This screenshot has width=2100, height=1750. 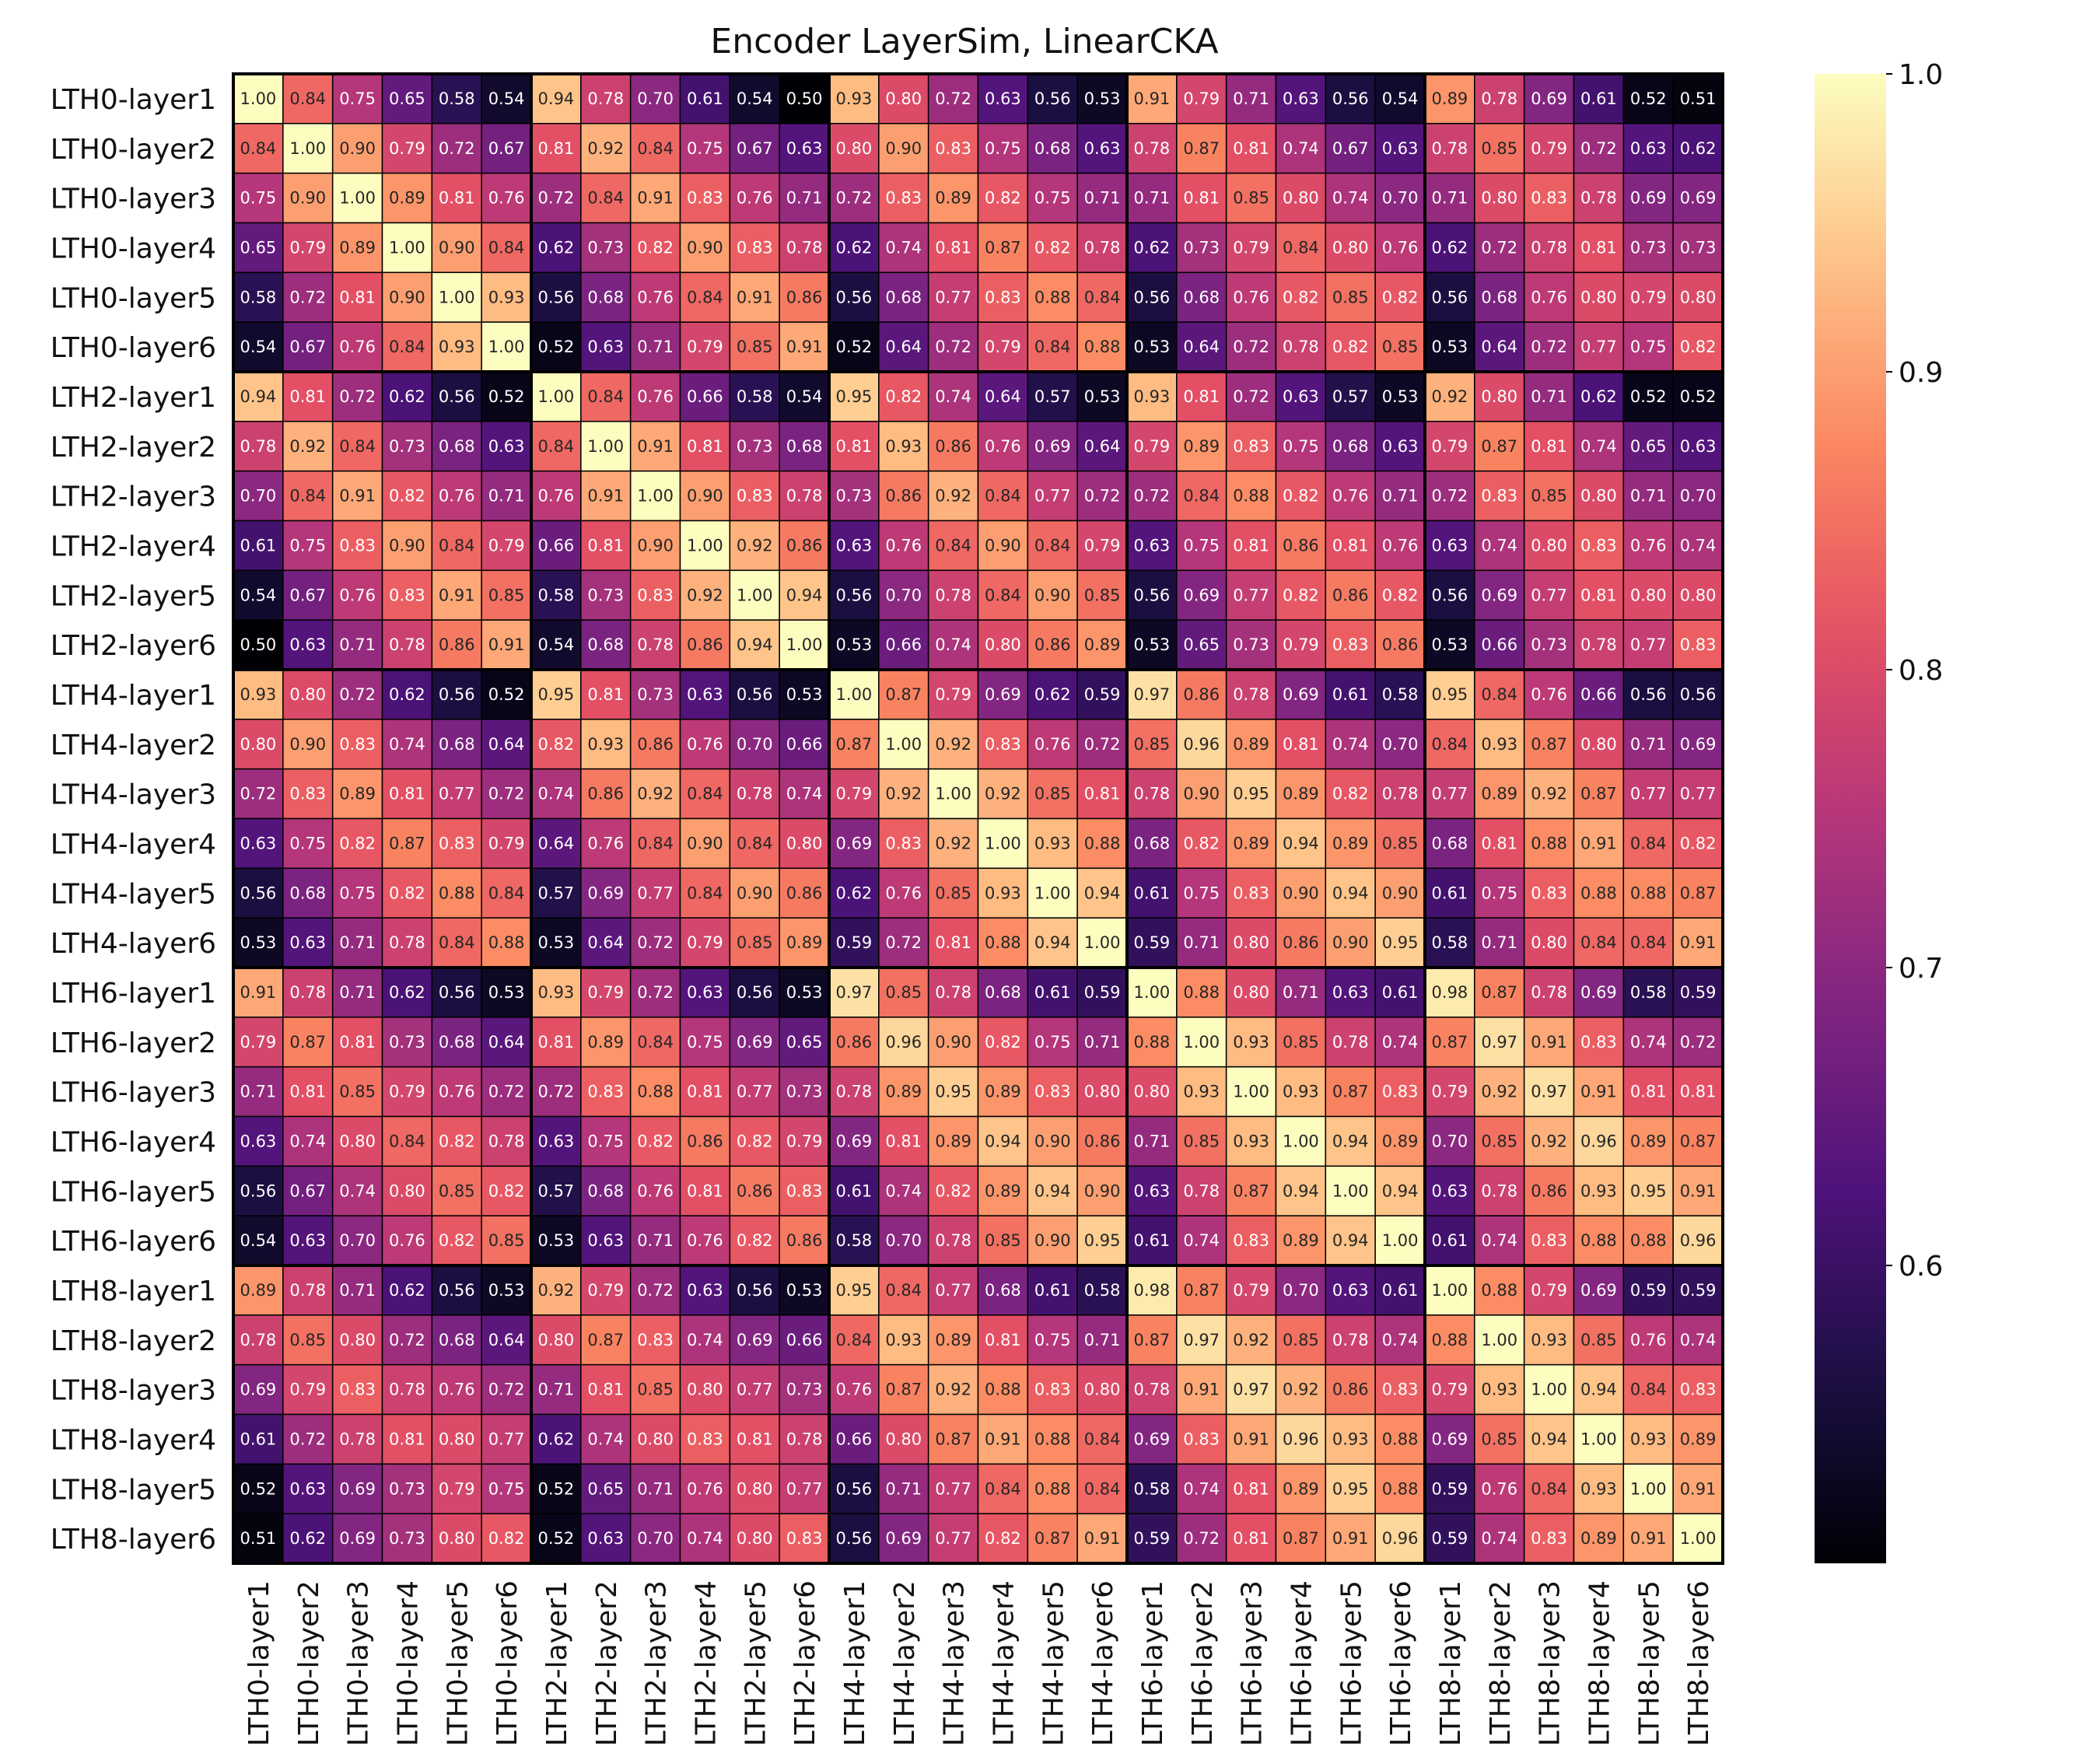 What do you see at coordinates (259, 1439) in the screenshot?
I see `cell-value-label: 0.61` at bounding box center [259, 1439].